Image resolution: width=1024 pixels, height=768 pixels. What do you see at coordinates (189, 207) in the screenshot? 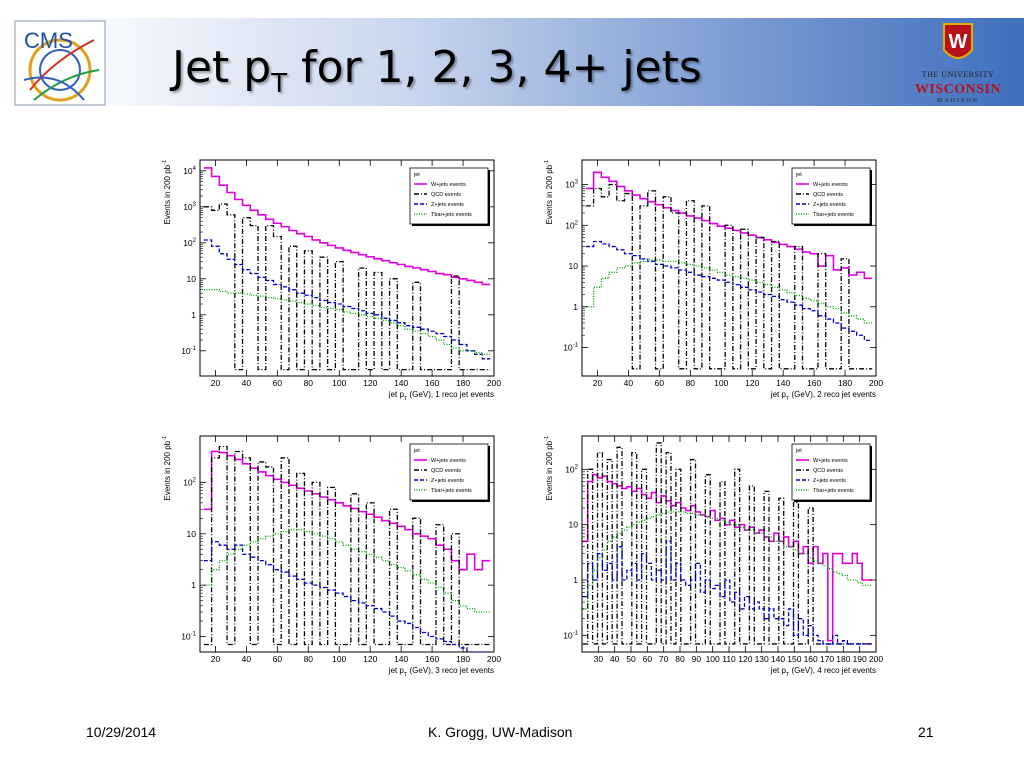
I see `y-tick-label: 103` at bounding box center [189, 207].